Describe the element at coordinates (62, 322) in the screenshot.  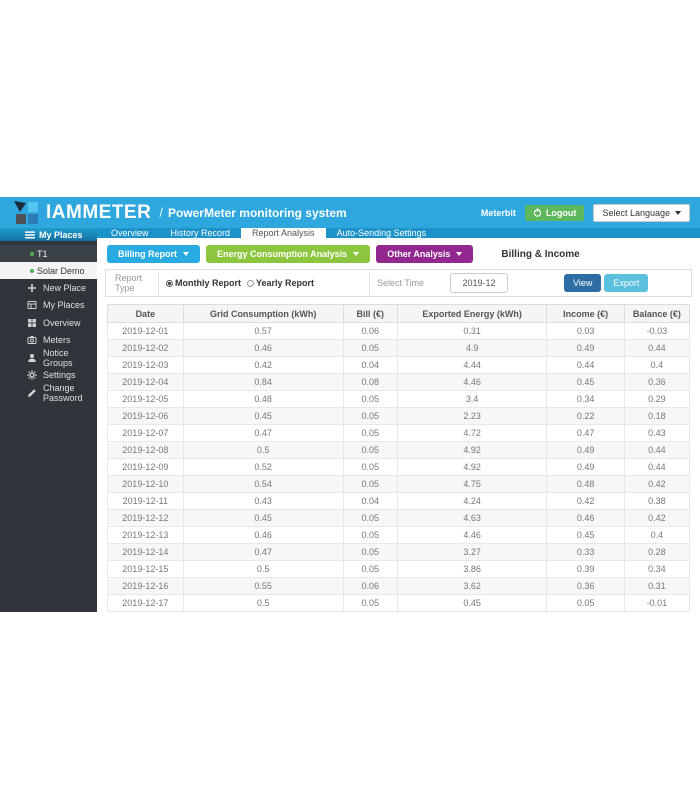
I see `sidebar-item-label: Overview` at that location.